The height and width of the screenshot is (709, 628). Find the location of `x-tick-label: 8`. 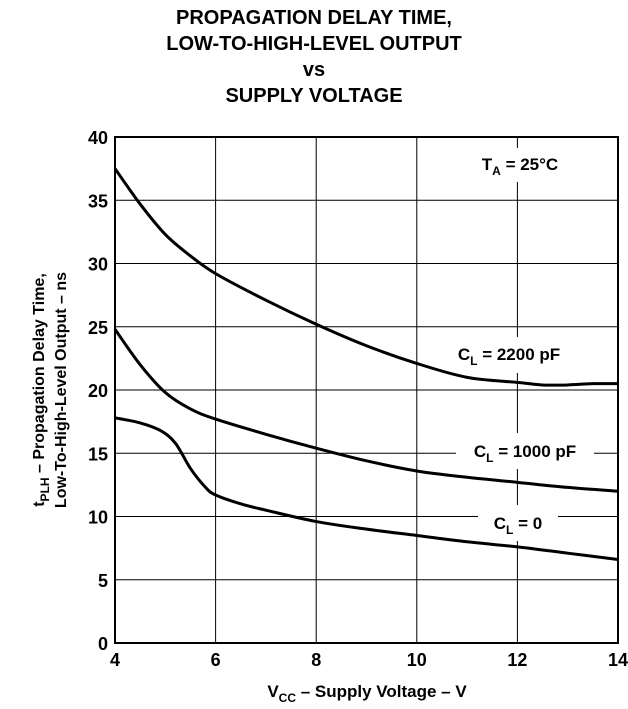

x-tick-label: 8 is located at coordinates (316, 660).